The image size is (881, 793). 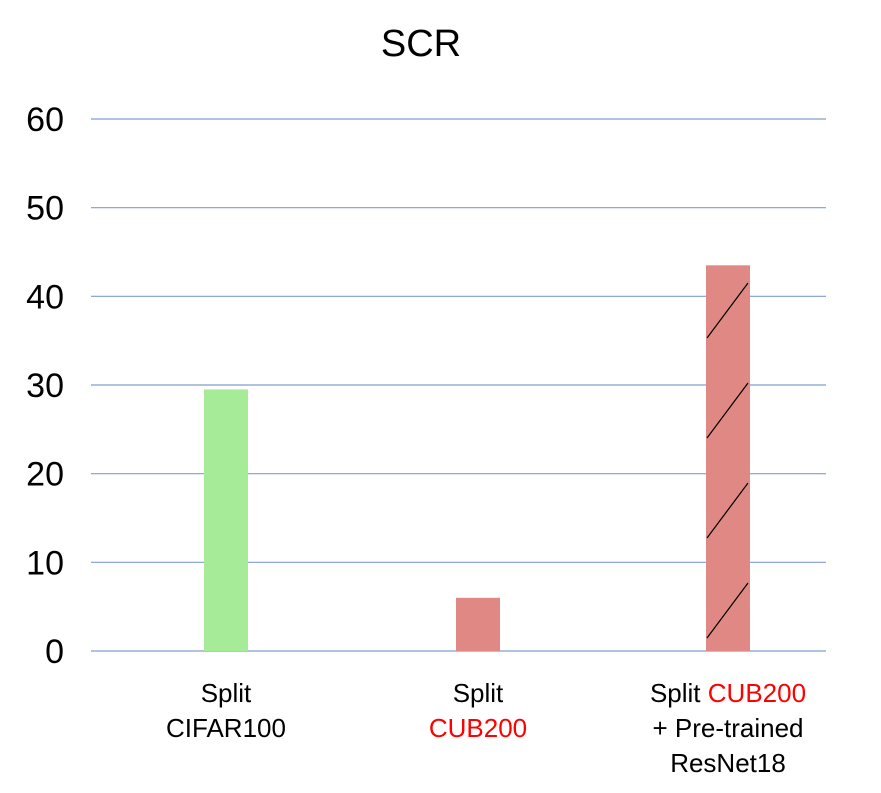 I want to click on category-label-text: ResNet18, so click(x=728, y=763).